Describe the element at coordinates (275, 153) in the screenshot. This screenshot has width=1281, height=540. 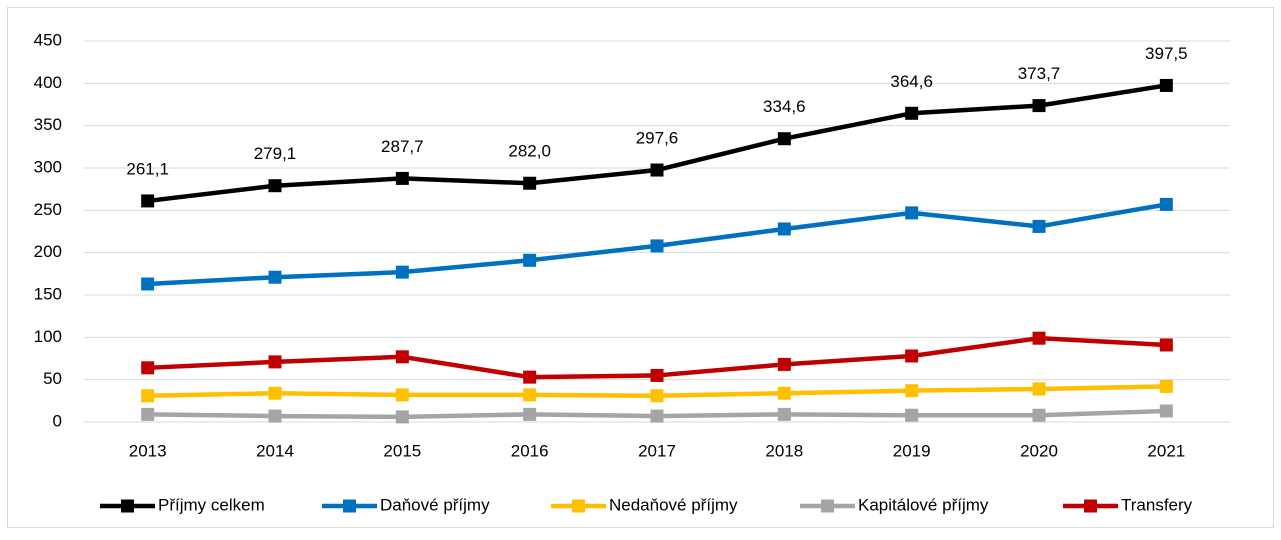
I see `data-label: 279,1` at that location.